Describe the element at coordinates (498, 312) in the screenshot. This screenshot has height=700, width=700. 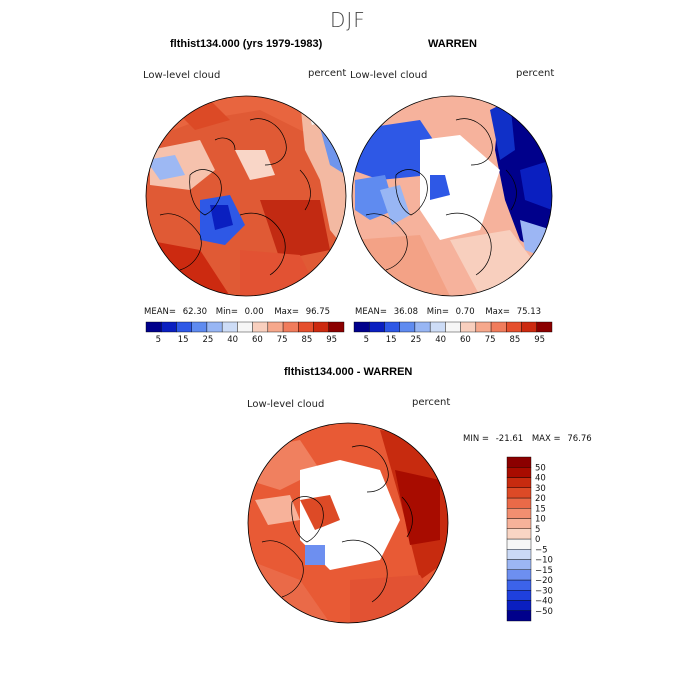
I see `obs-max-label: Max=` at that location.